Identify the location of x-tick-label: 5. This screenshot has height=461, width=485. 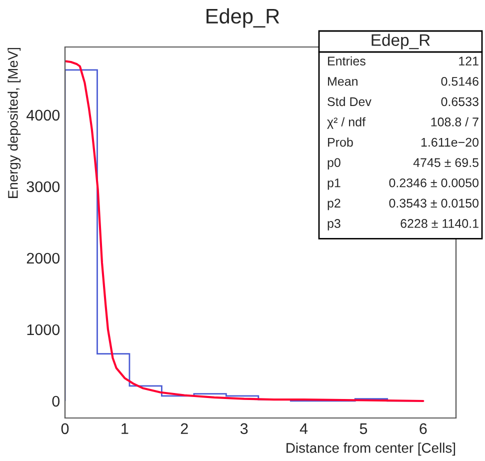
(364, 428).